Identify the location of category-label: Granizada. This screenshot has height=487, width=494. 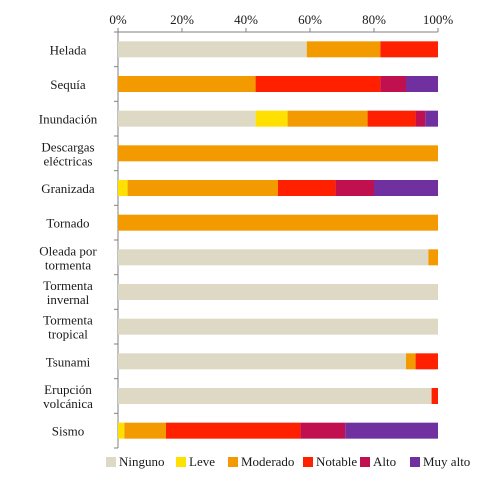
(68, 188).